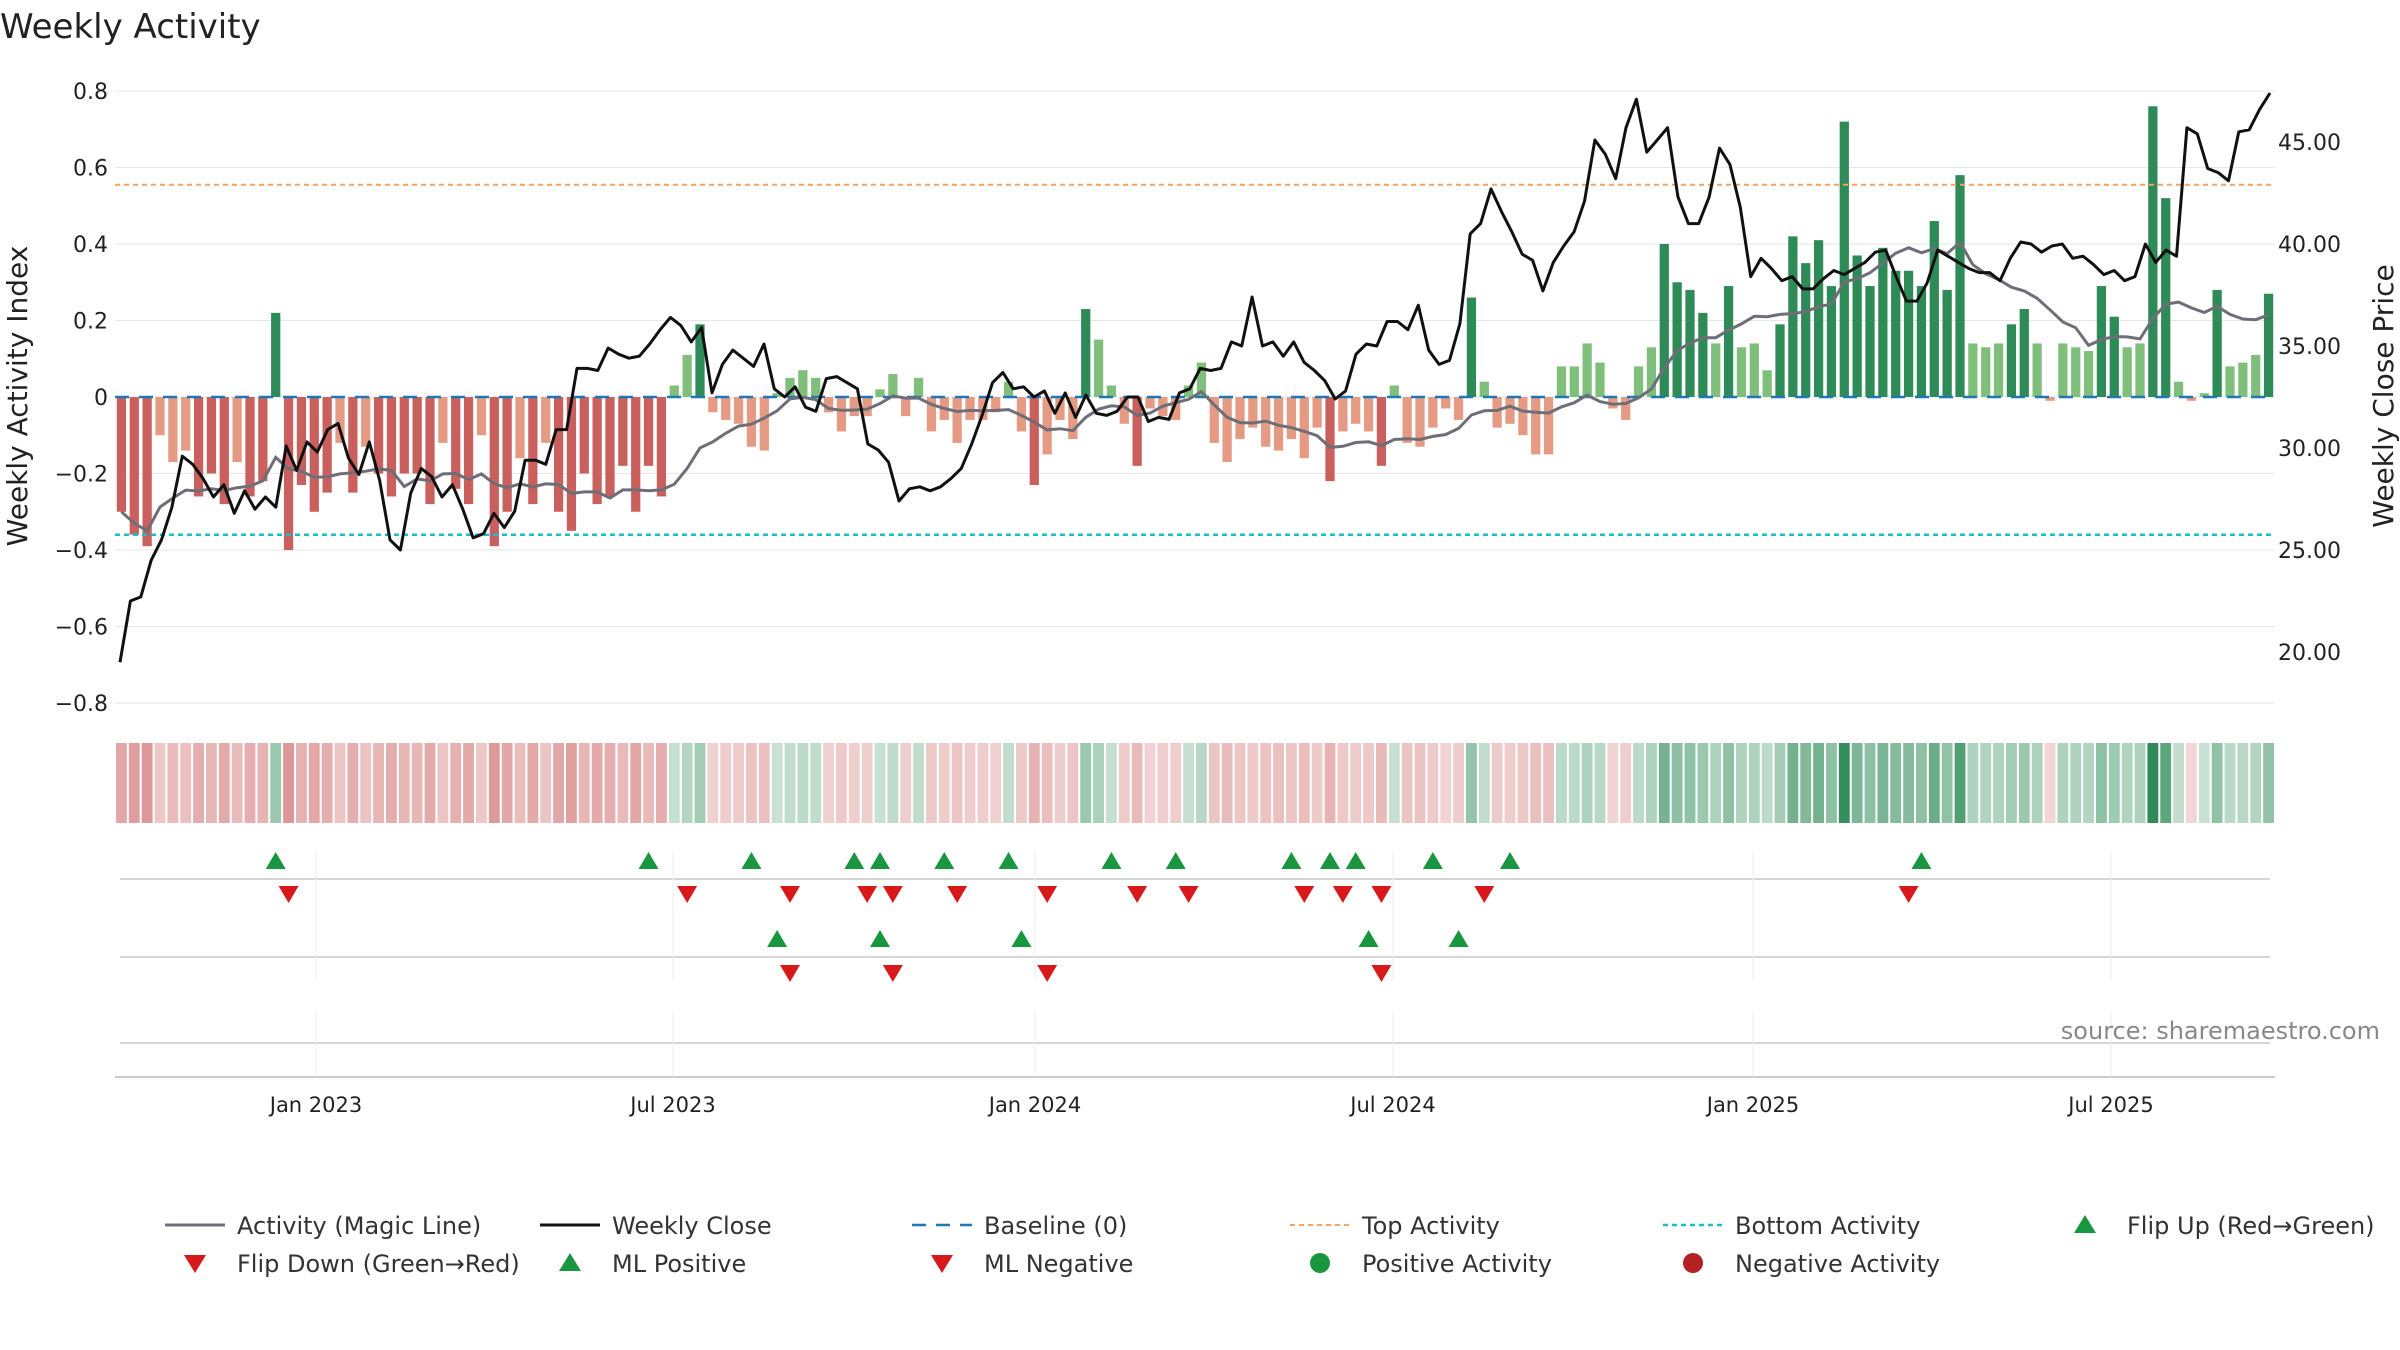  I want to click on legend-label: Flip Up (Red→Green), so click(2251, 1226).